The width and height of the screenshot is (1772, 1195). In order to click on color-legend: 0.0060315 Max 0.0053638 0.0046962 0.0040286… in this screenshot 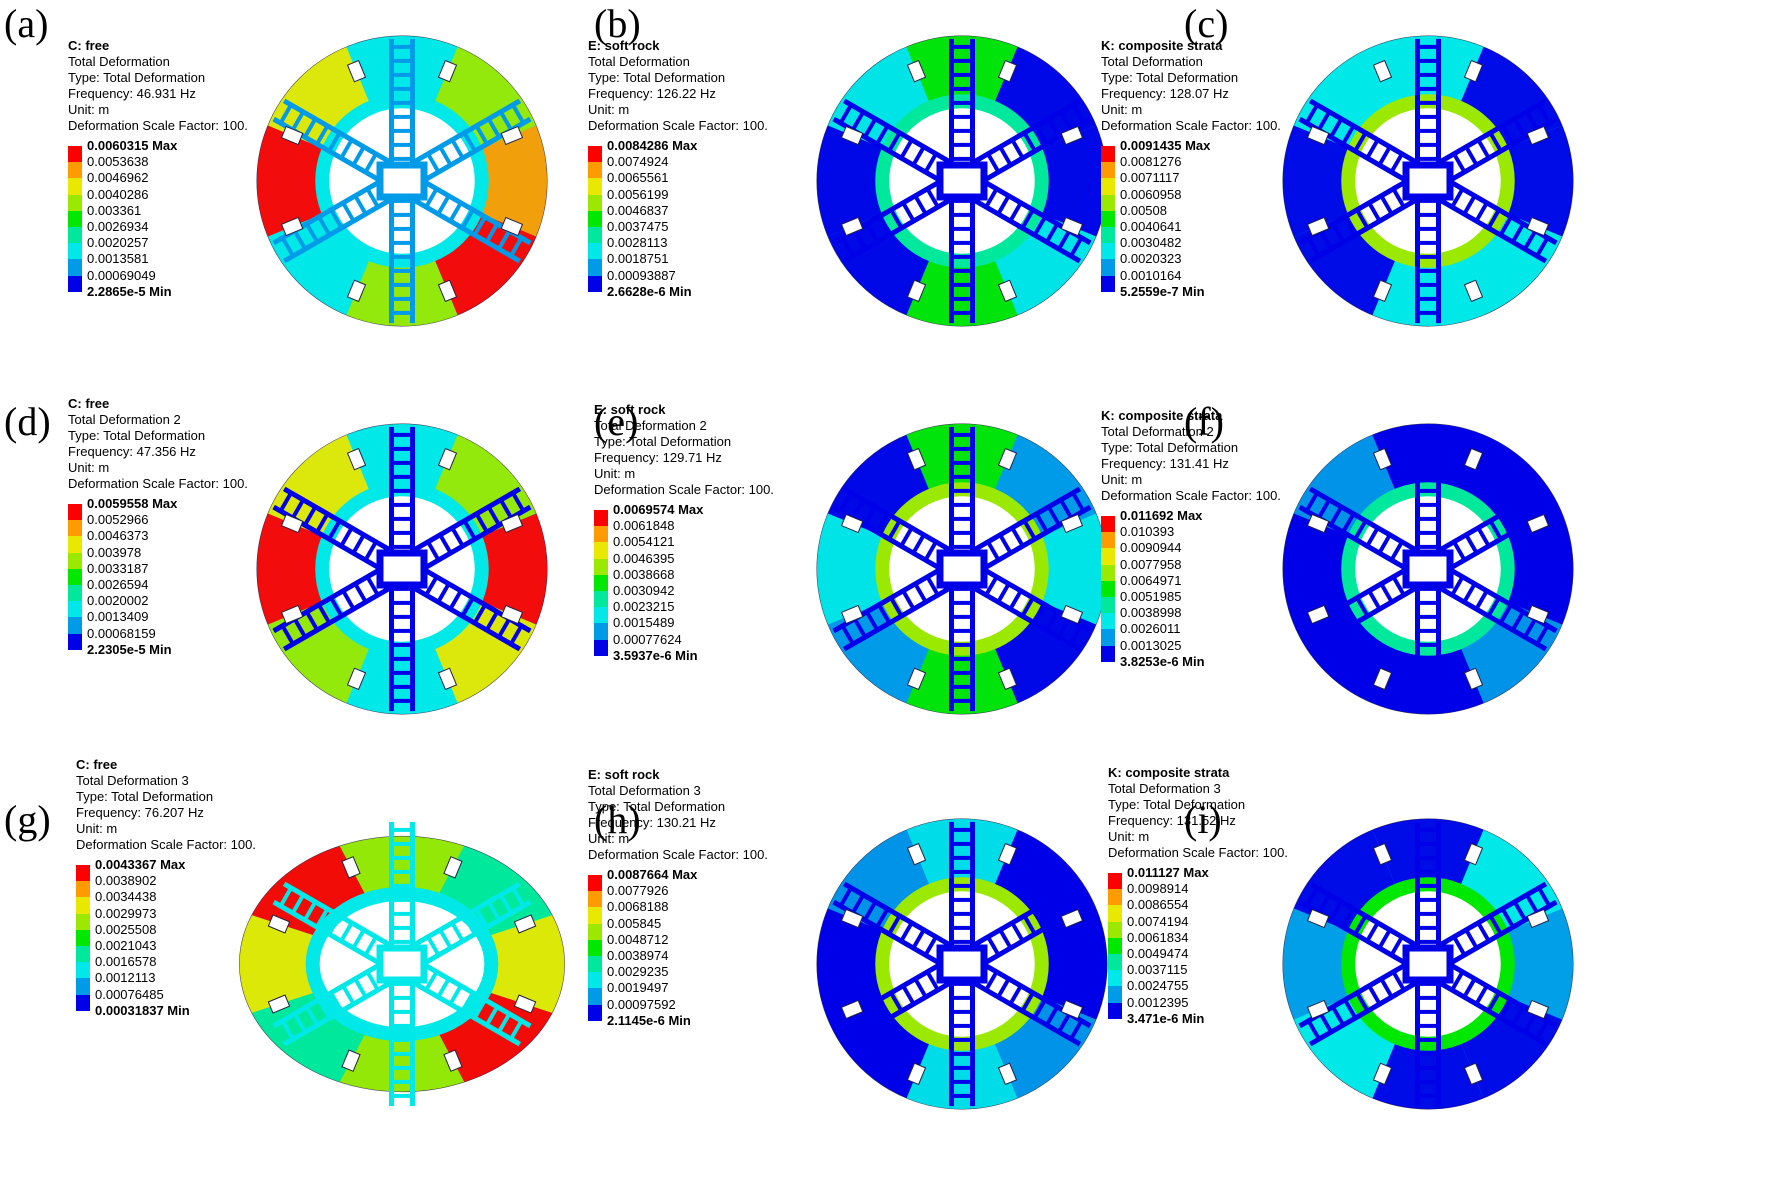, I will do `click(122, 223)`.